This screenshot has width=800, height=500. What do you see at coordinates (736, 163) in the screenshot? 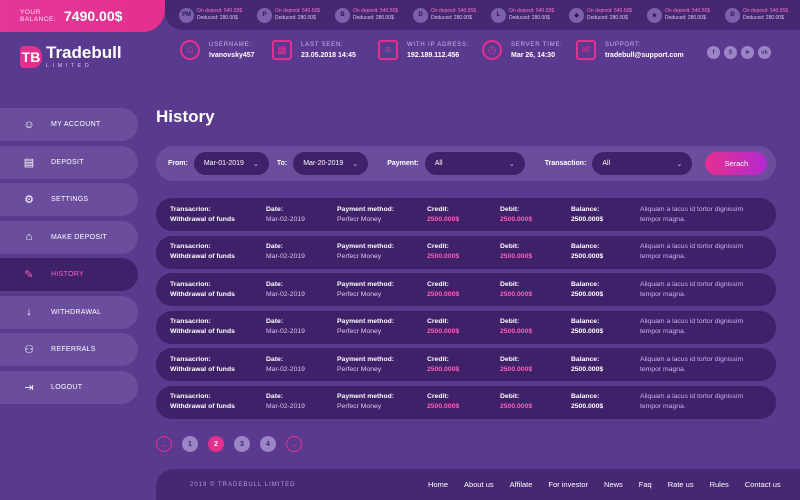
I see `search-button: Serach` at bounding box center [736, 163].